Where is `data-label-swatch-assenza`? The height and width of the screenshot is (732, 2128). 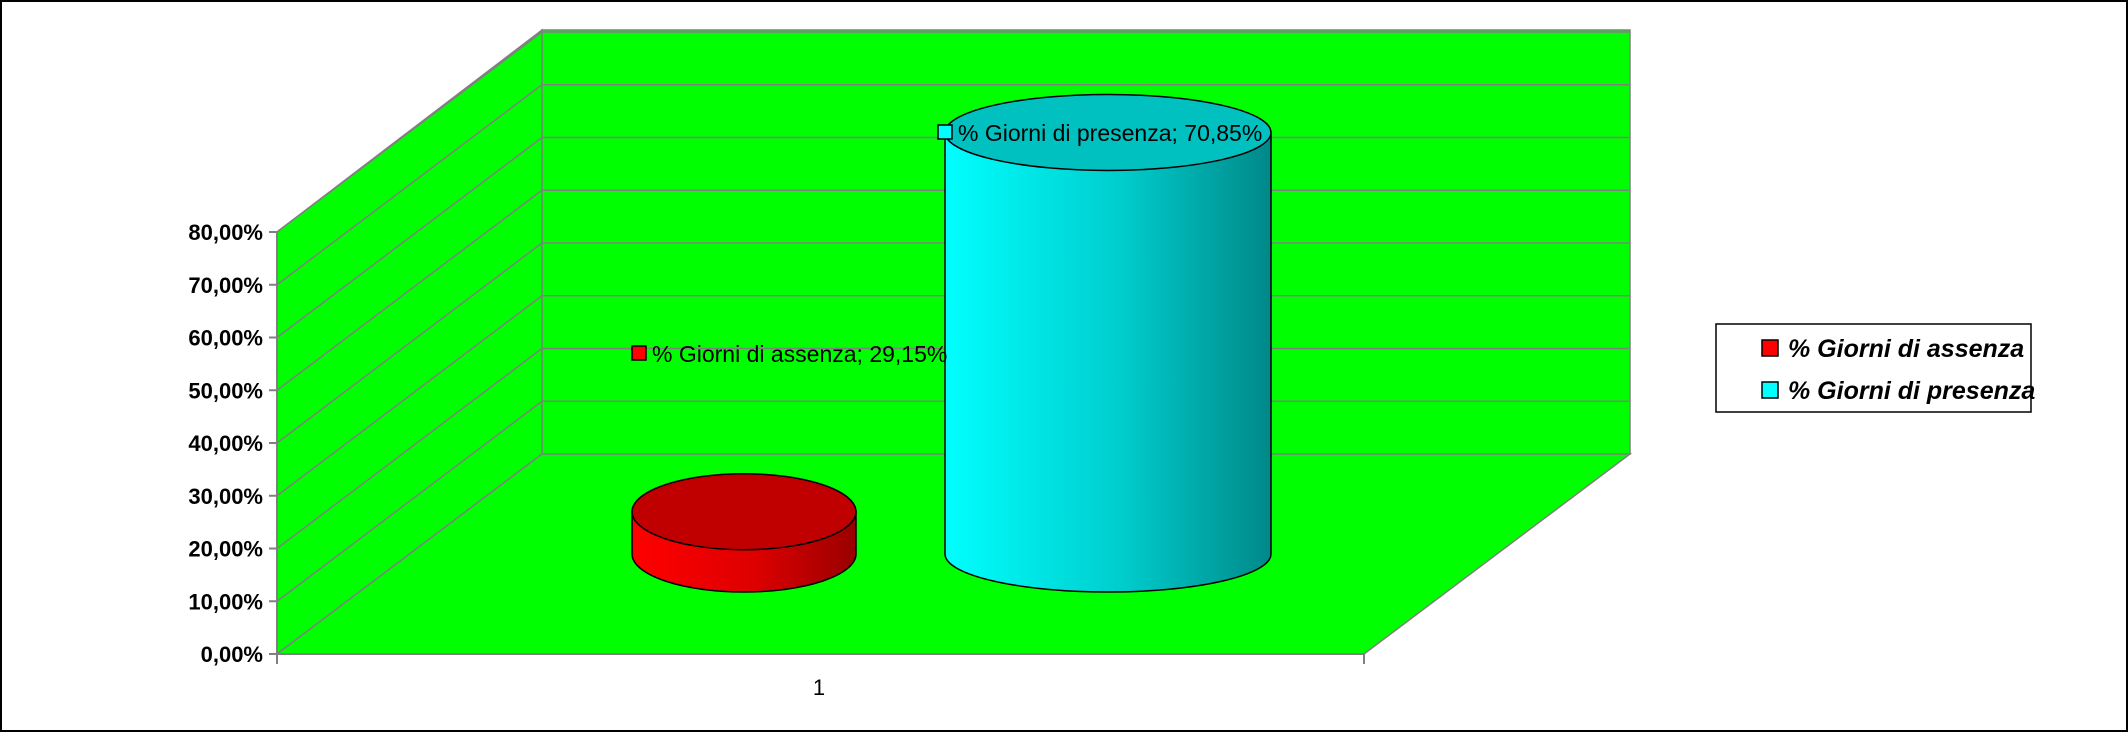 data-label-swatch-assenza is located at coordinates (639, 353).